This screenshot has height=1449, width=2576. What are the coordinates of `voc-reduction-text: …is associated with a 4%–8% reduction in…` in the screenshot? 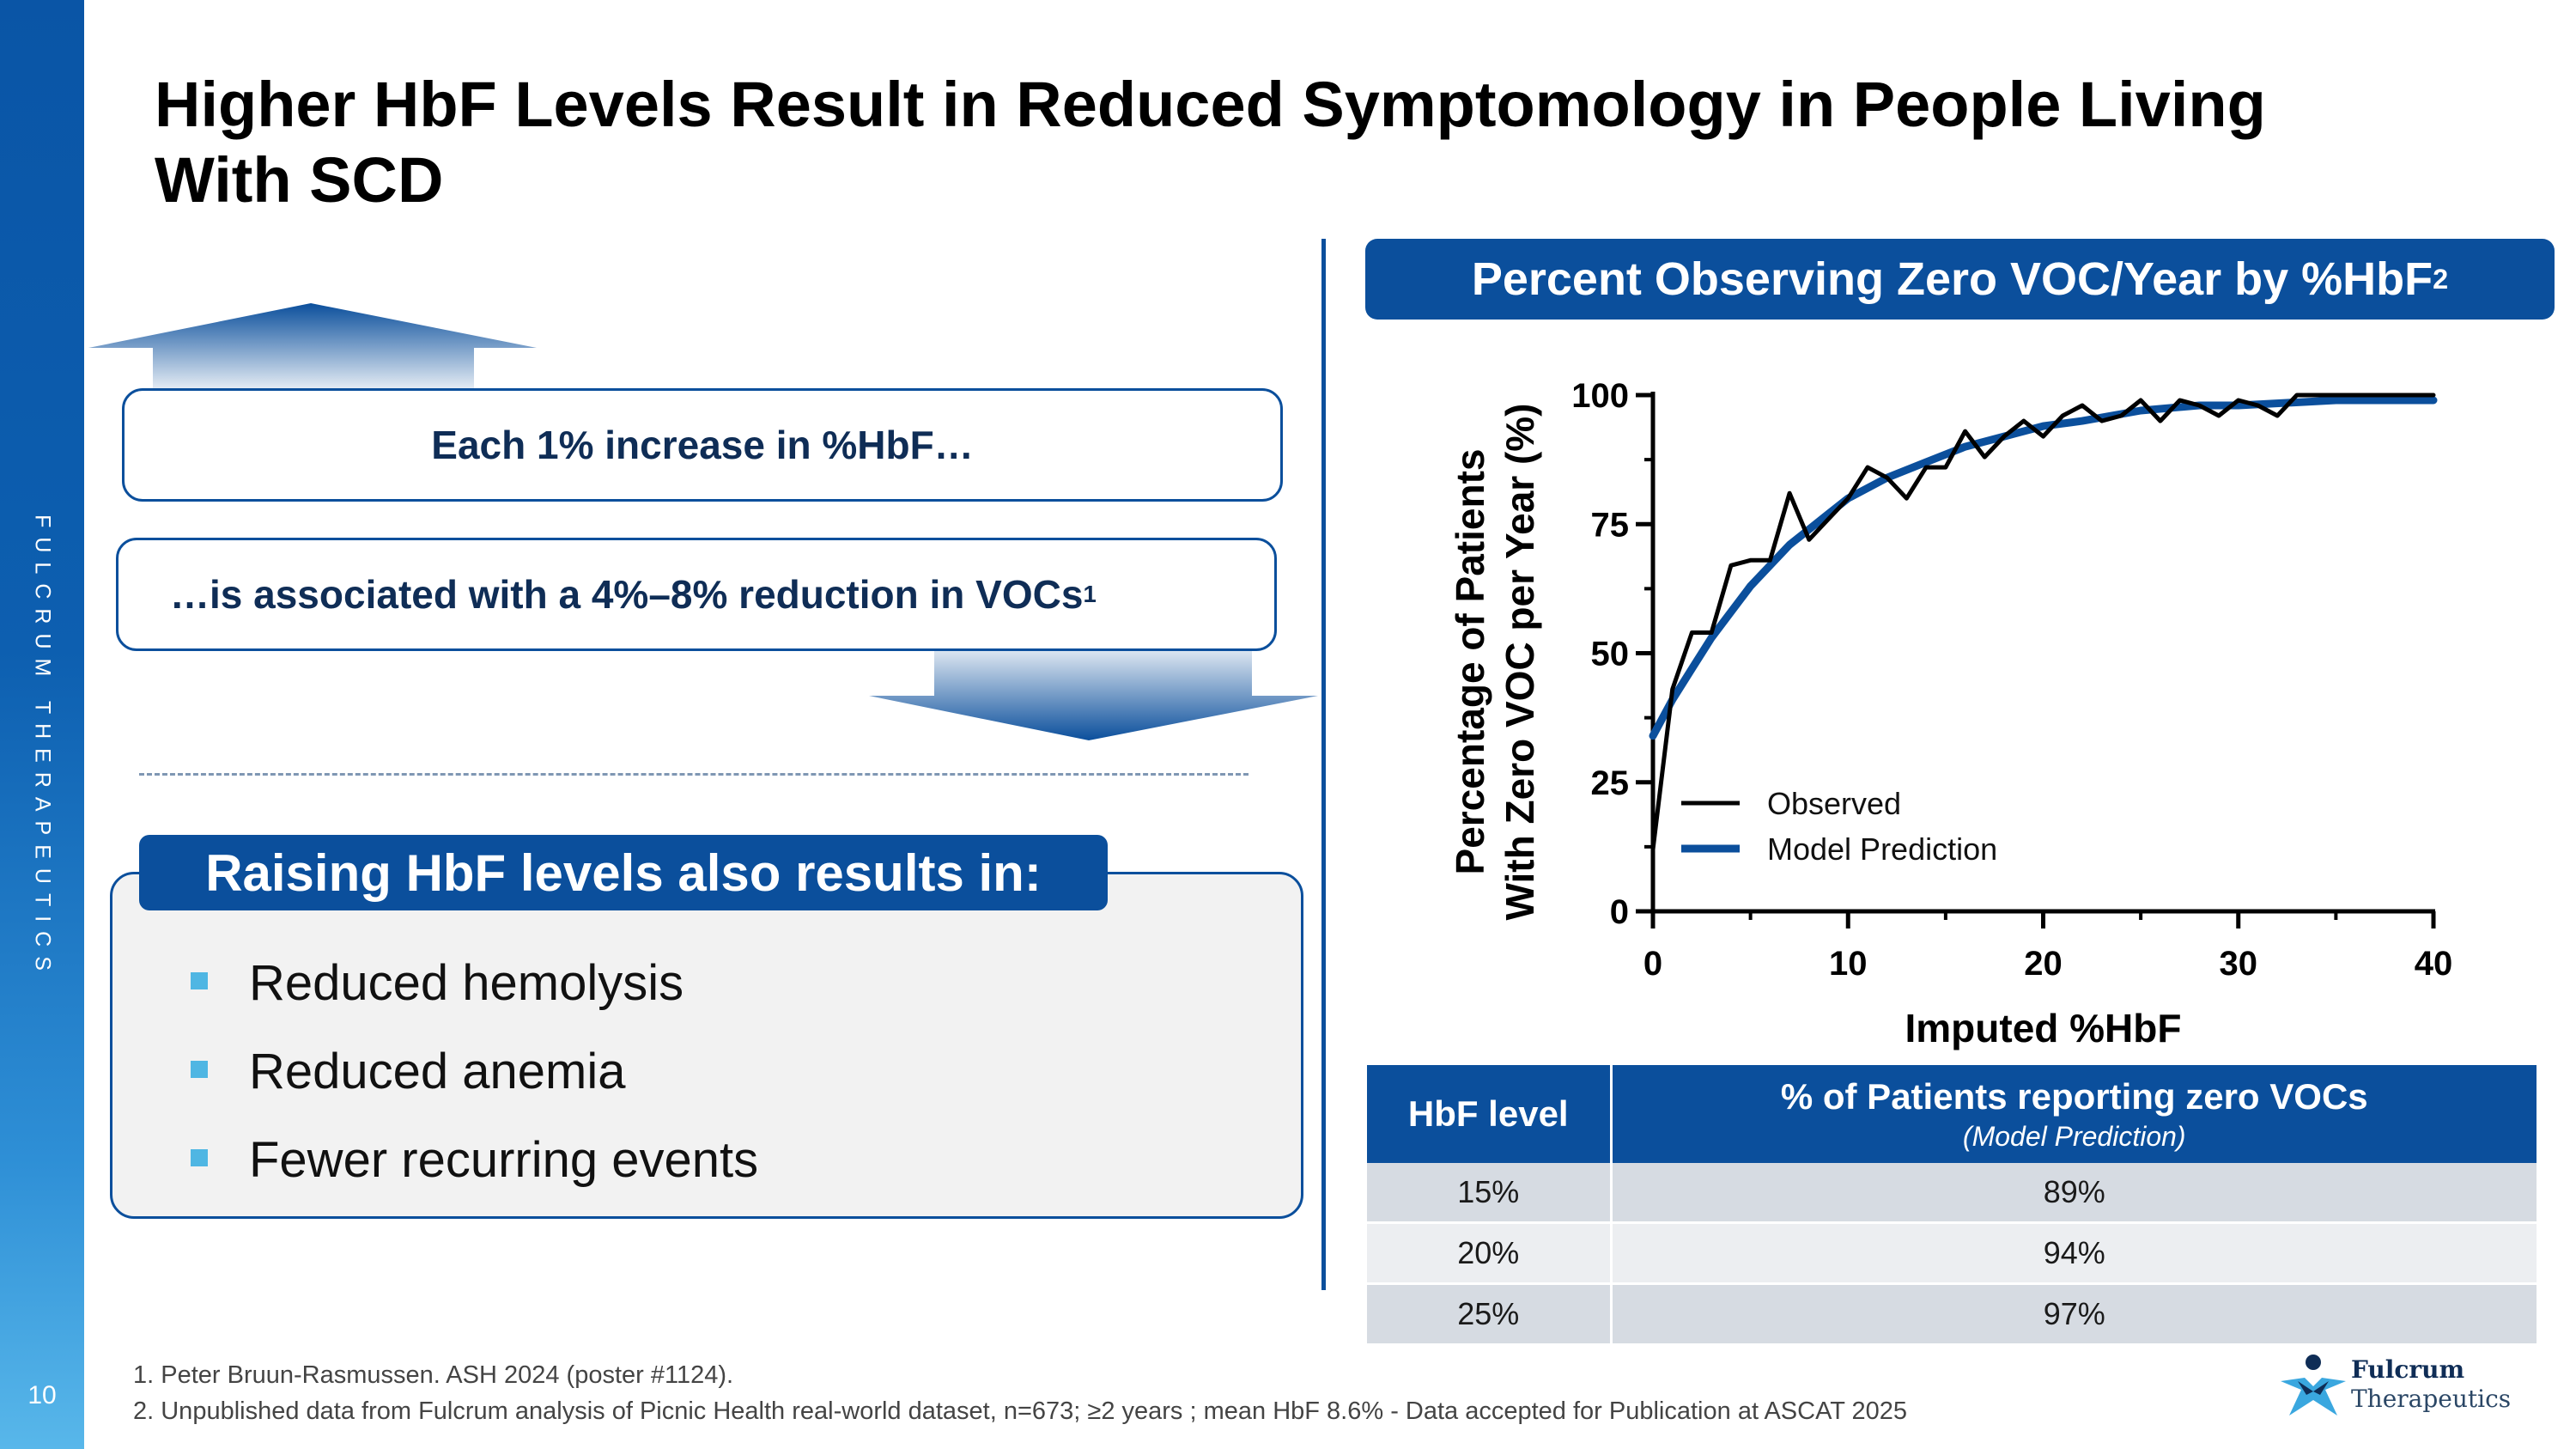 It's located at (627, 594).